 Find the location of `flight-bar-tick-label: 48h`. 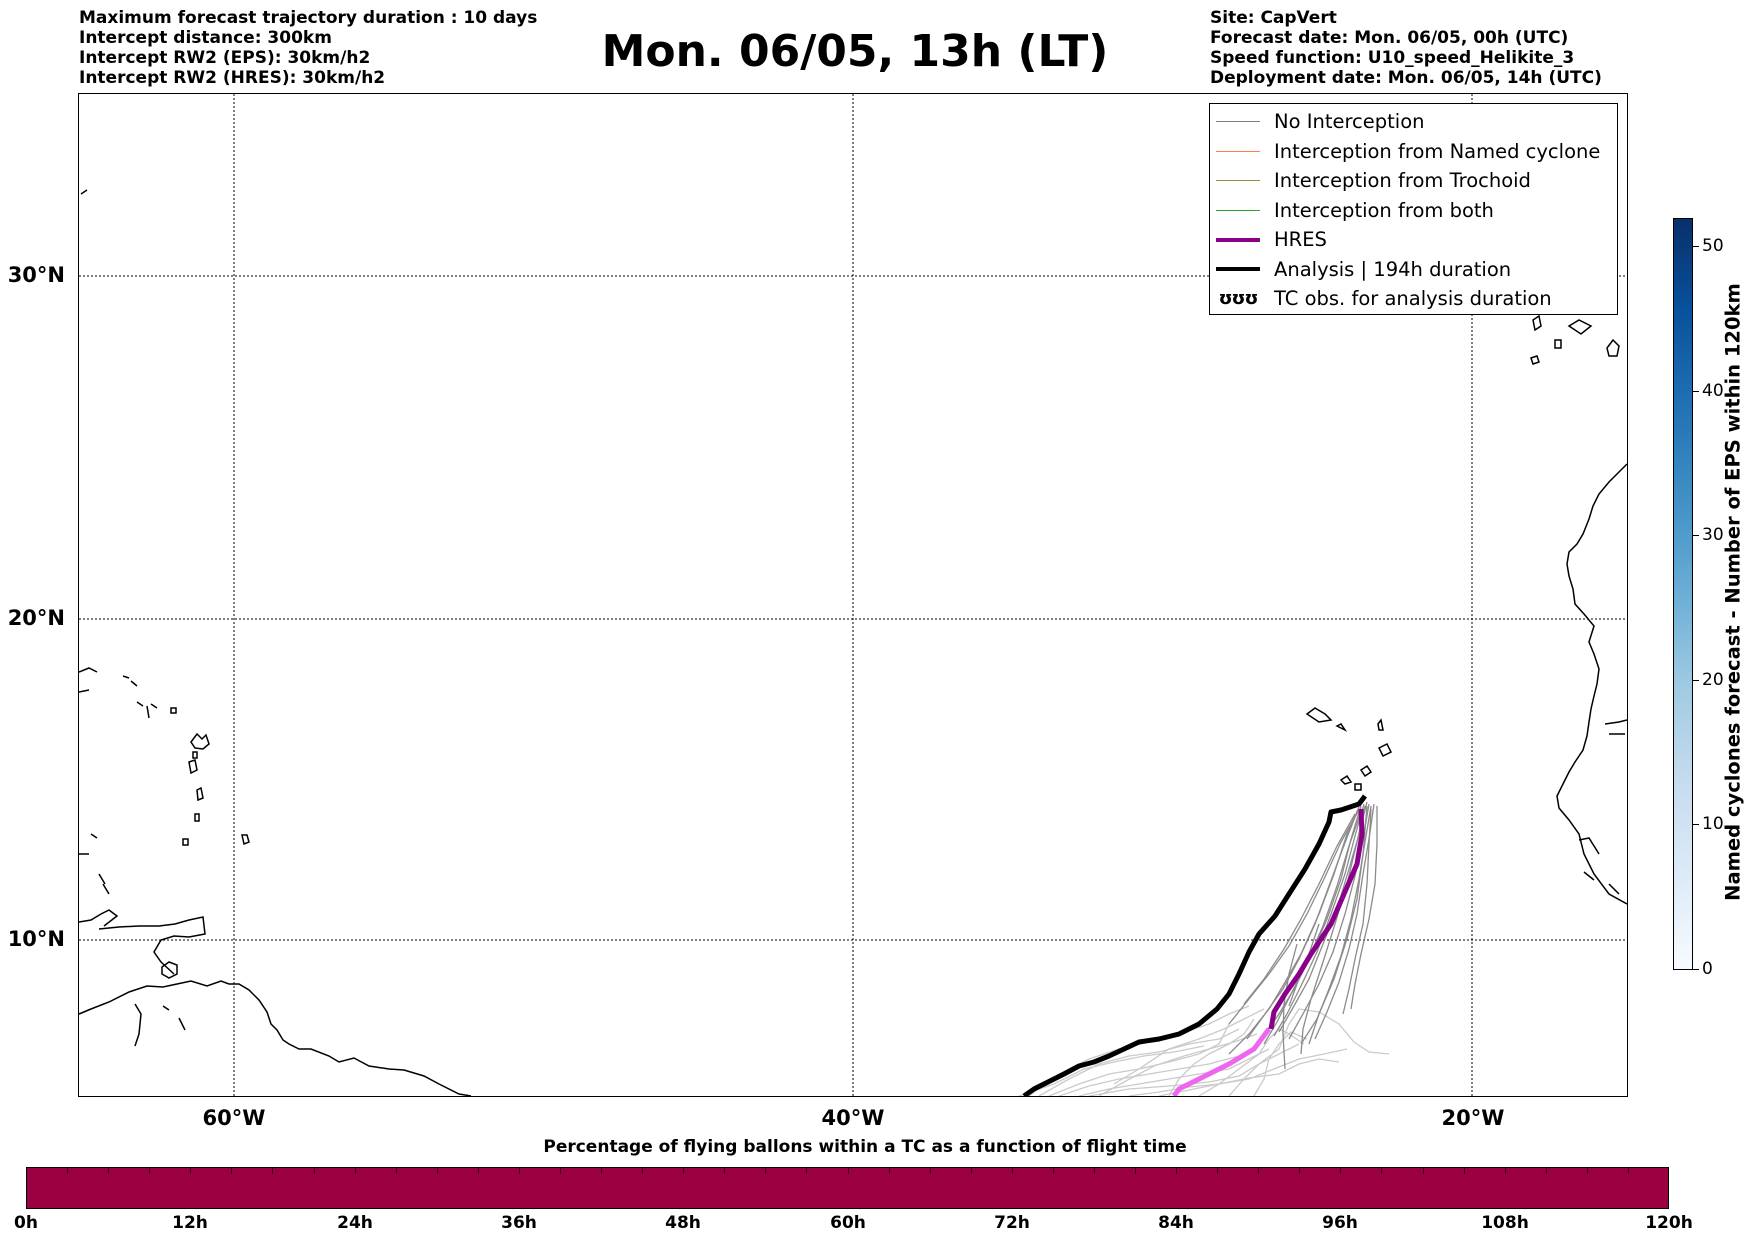

flight-bar-tick-label: 48h is located at coordinates (683, 1223).